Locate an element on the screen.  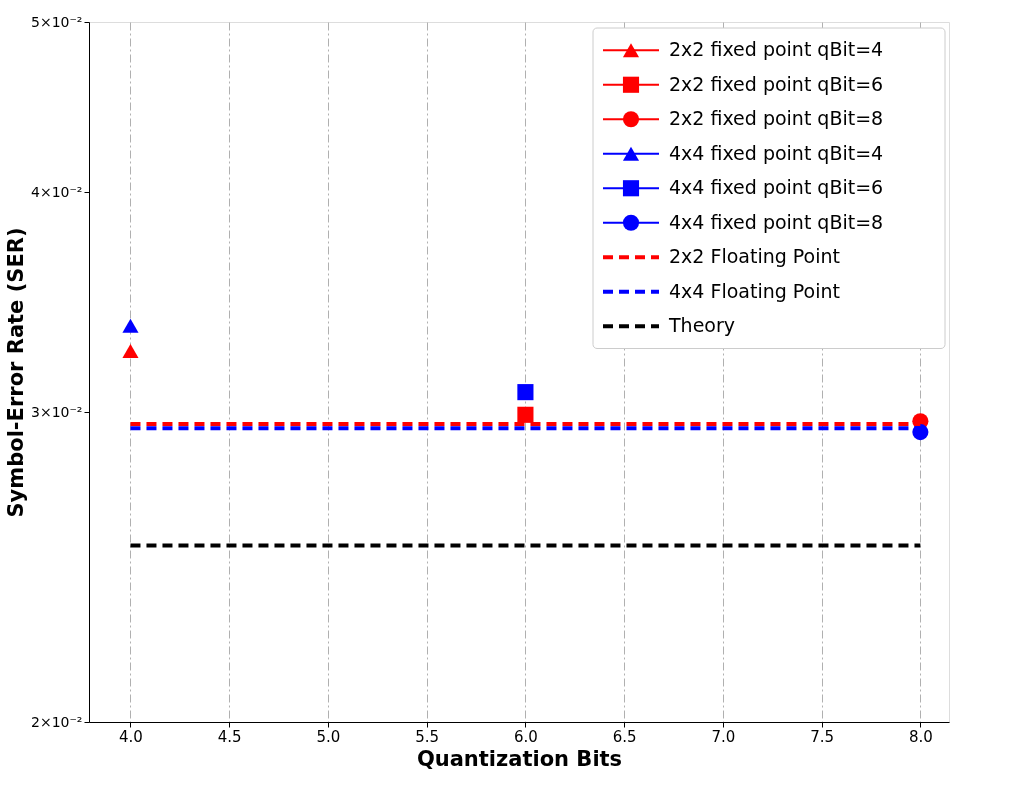
x-tick-label: 7.5 is located at coordinates (822, 736).